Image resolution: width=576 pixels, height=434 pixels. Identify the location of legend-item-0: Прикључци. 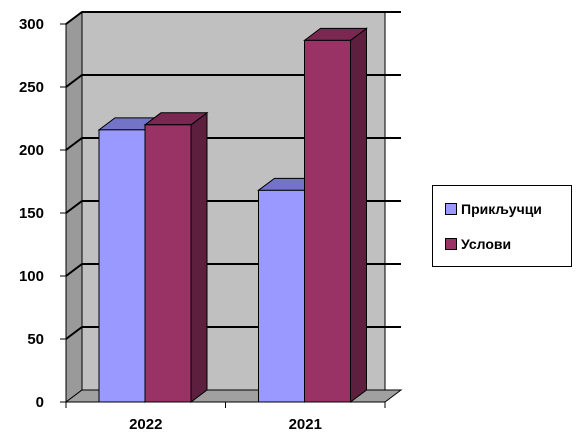
(493, 209).